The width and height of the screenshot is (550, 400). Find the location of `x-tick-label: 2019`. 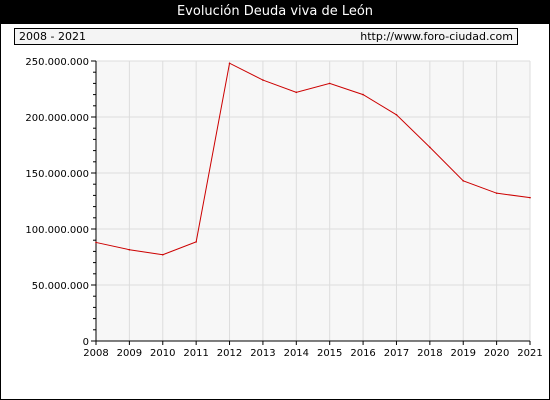

x-tick-label: 2019 is located at coordinates (463, 353).